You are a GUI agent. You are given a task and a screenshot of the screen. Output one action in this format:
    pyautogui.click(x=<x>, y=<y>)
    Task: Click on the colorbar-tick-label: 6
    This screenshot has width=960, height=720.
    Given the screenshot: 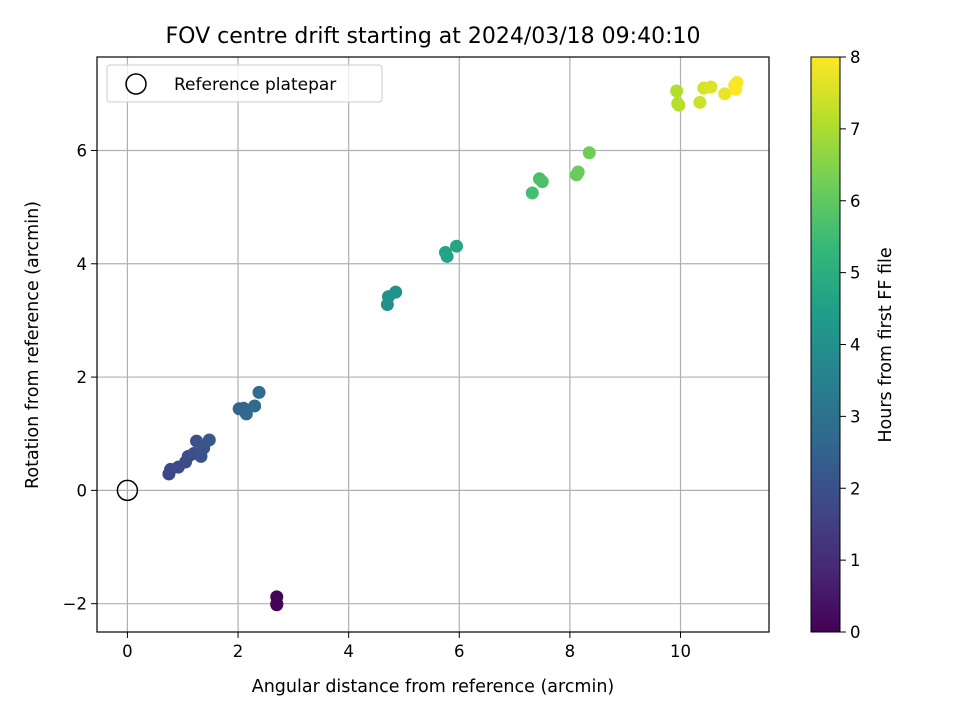 What is the action you would take?
    pyautogui.click(x=855, y=201)
    